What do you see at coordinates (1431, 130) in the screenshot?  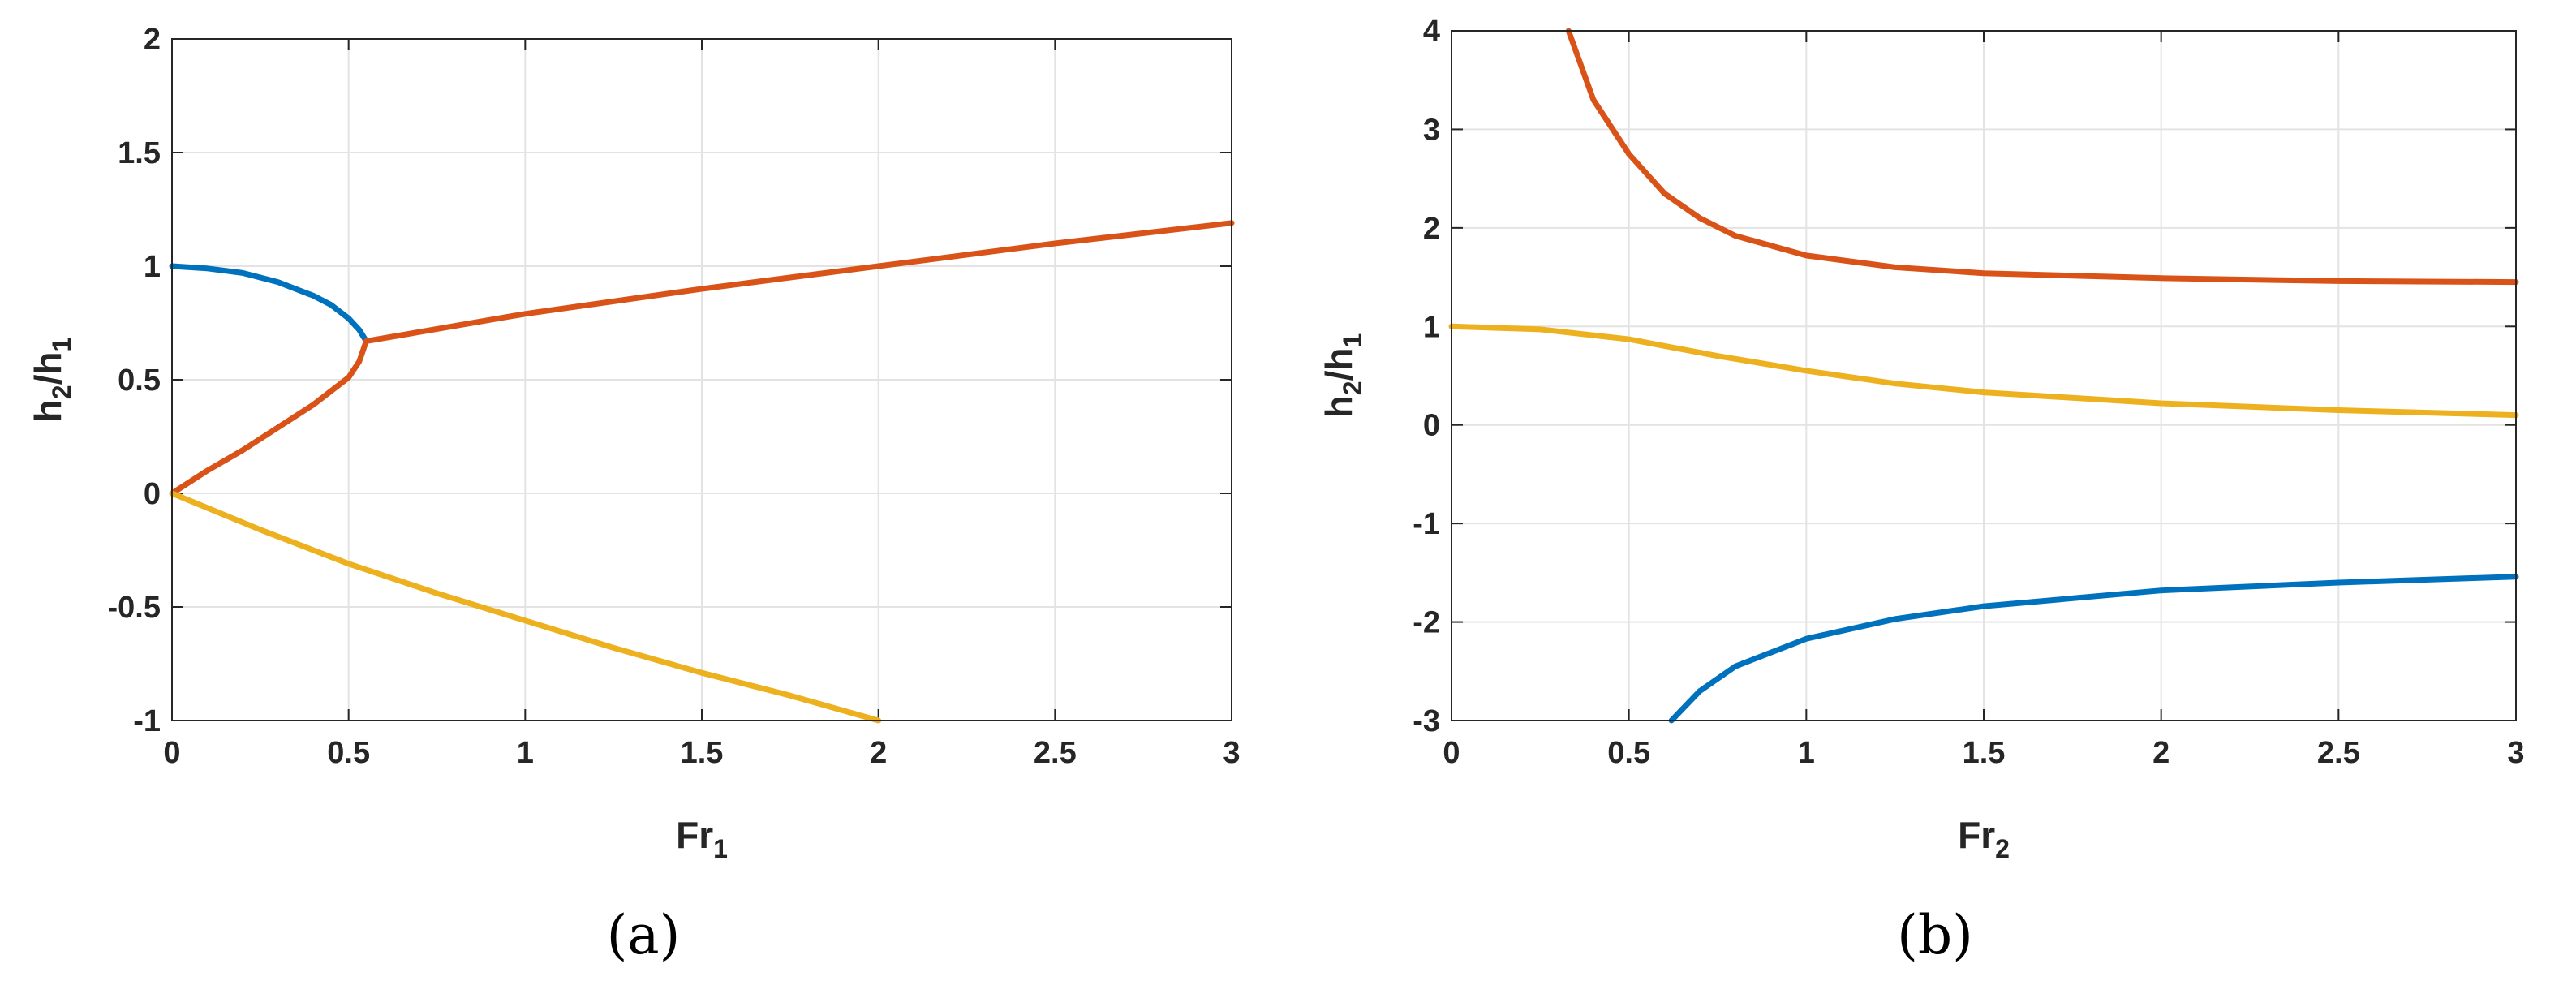 I see `y-tick-label: 3` at bounding box center [1431, 130].